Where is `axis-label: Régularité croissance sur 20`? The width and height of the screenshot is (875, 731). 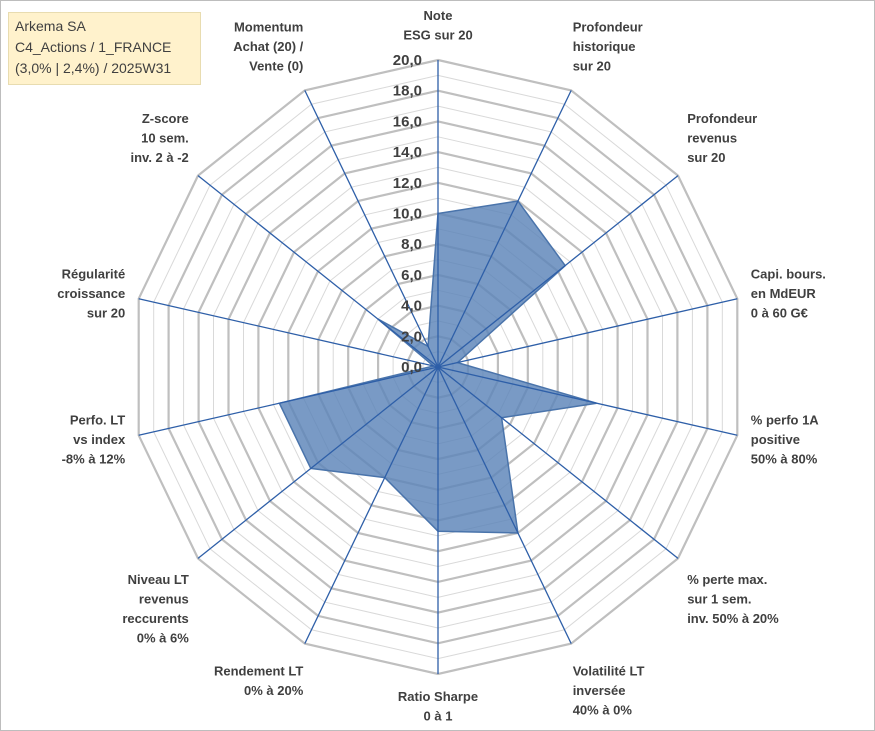
axis-label: Régularité croissance sur 20 is located at coordinates (91, 293).